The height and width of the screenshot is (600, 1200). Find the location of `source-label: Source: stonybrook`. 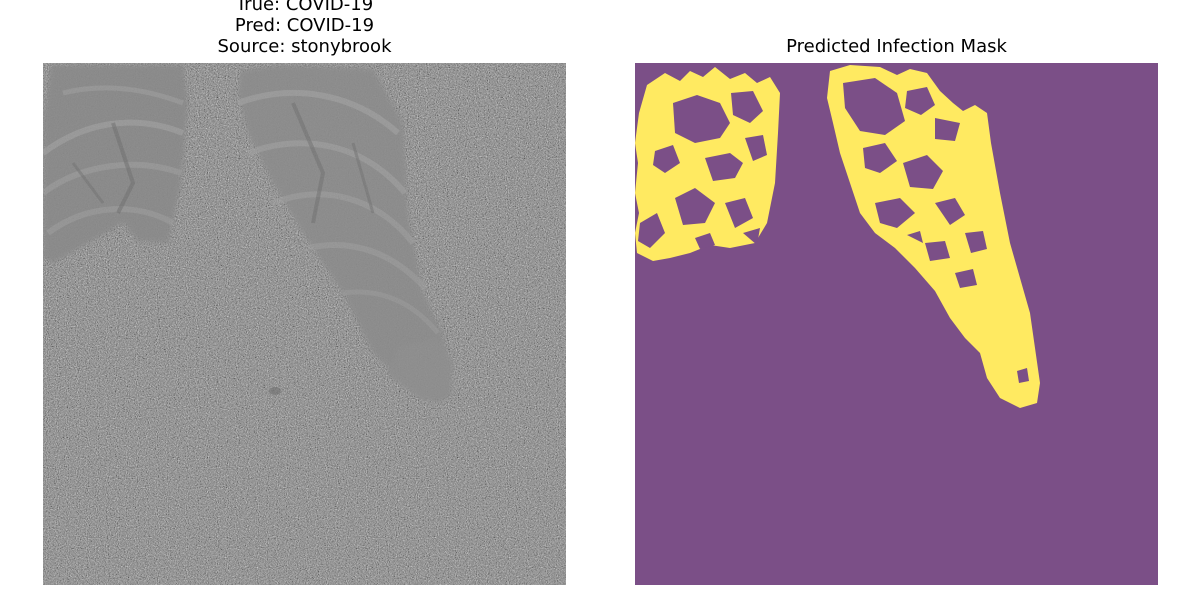

source-label: Source: stonybrook is located at coordinates (304, 46).